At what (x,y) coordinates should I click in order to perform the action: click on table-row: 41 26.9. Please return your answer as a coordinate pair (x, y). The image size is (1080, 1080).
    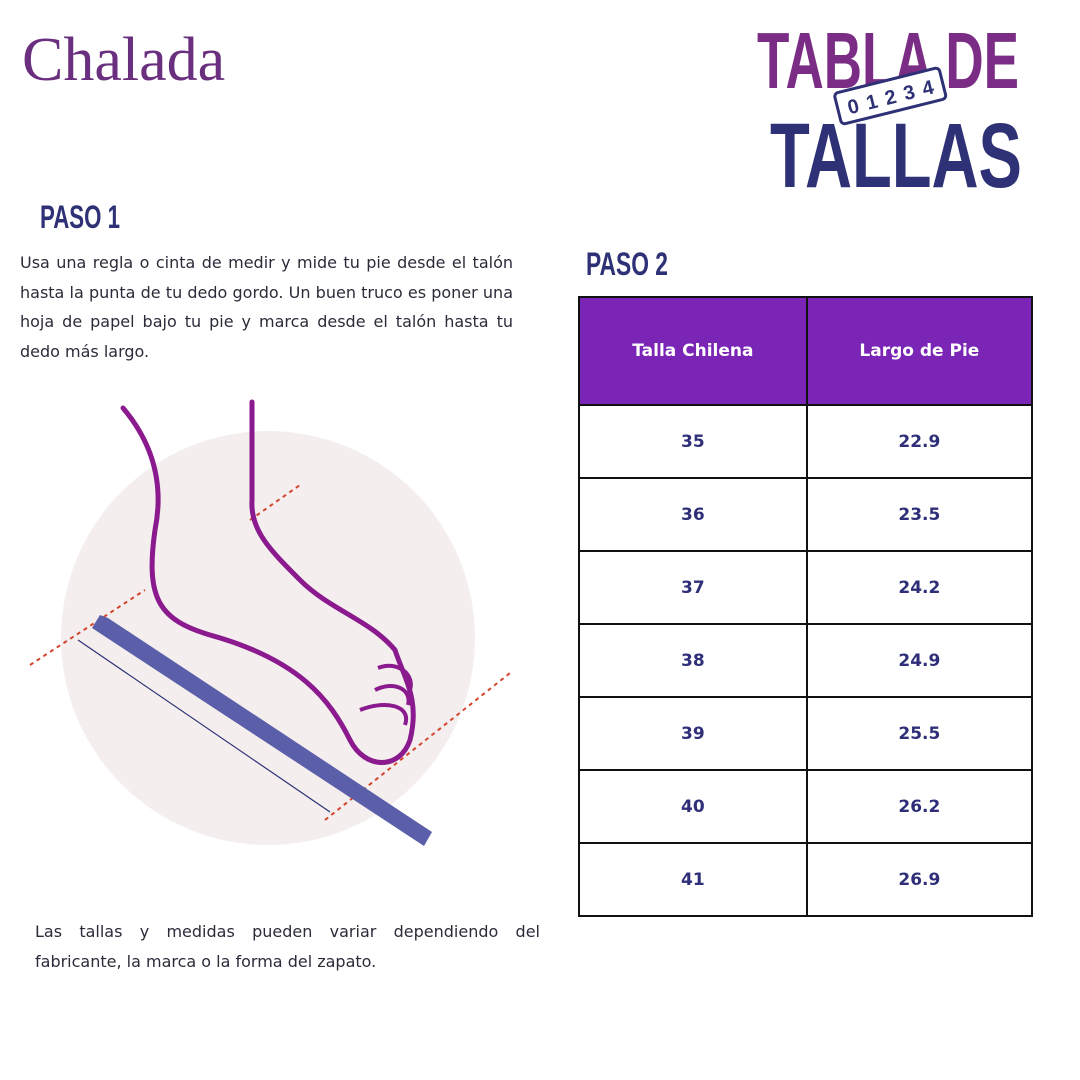
    Looking at the image, I should click on (806, 879).